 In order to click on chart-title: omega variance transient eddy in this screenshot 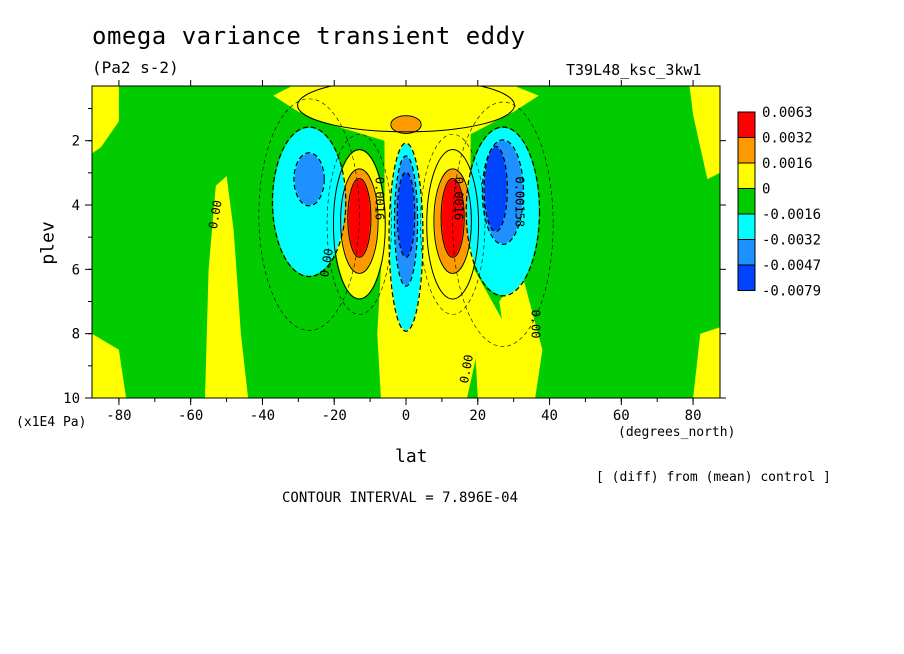, I will do `click(309, 36)`.